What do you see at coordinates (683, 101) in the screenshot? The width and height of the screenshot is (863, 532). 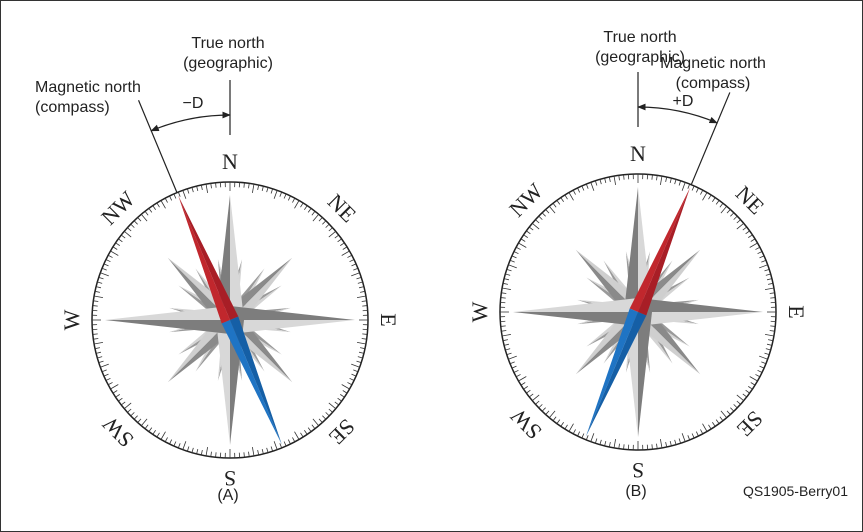 I see `declination-label: +D` at bounding box center [683, 101].